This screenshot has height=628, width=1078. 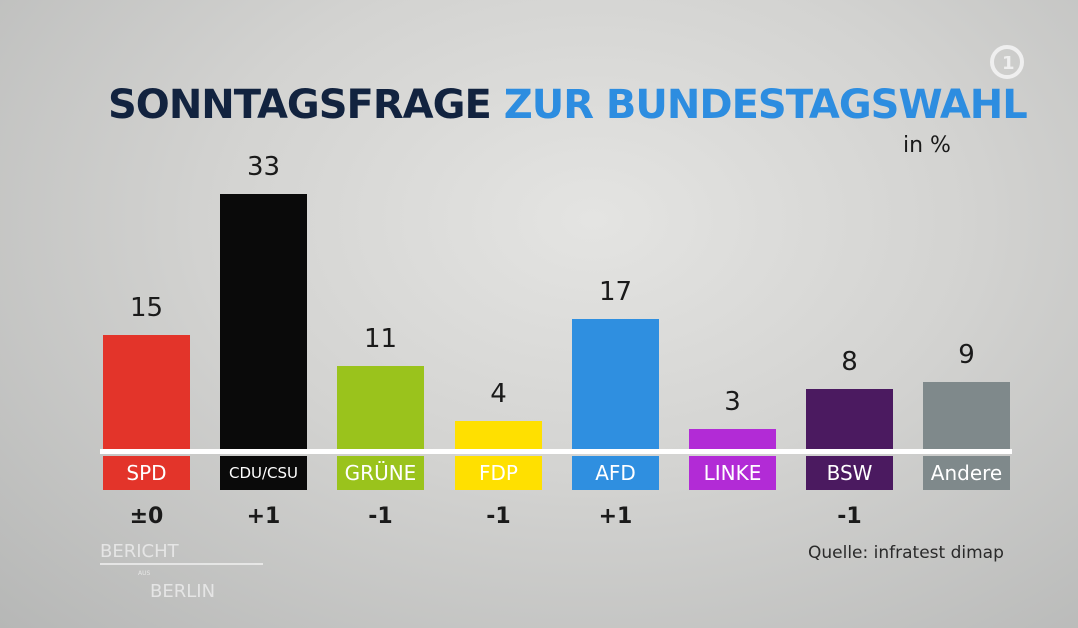 What do you see at coordinates (732, 473) in the screenshot?
I see `category-label-5: LINKE` at bounding box center [732, 473].